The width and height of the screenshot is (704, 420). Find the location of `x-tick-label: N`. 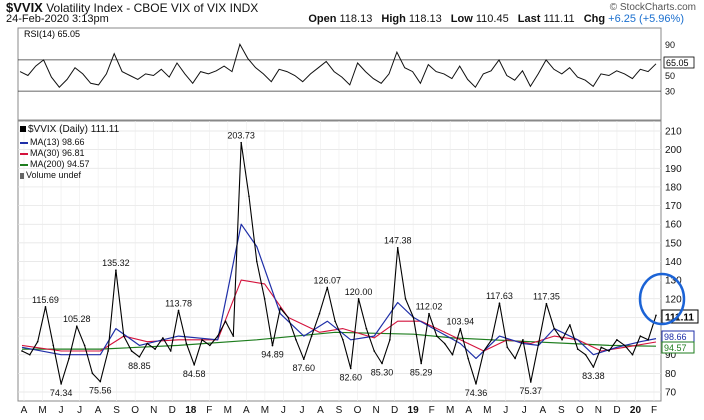

x-tick-label: N is located at coordinates (375, 410).